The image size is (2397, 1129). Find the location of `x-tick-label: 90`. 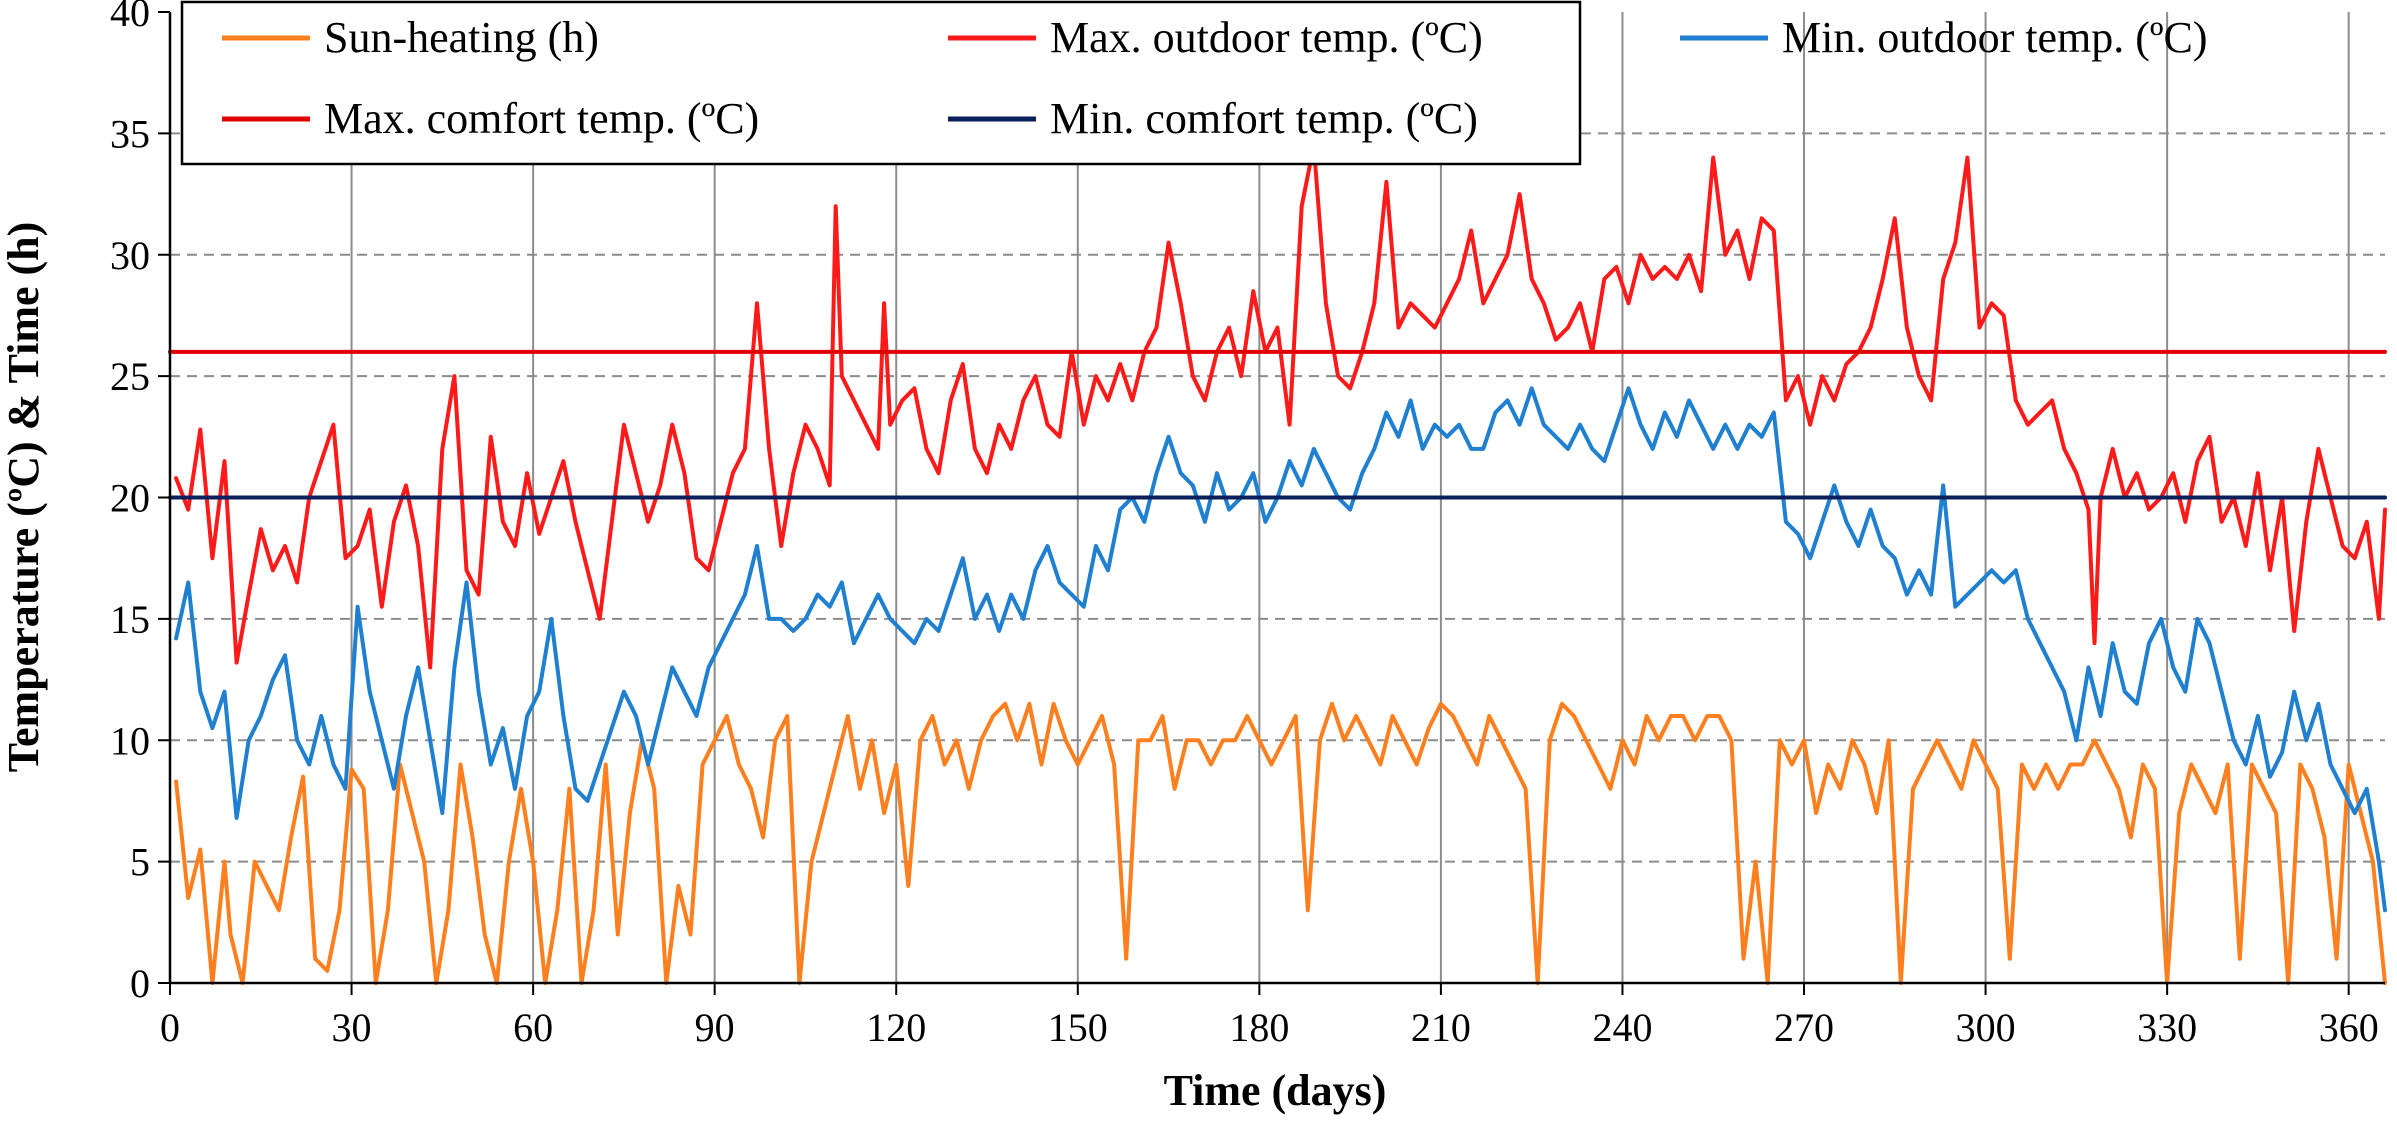

x-tick-label: 90 is located at coordinates (715, 1027).